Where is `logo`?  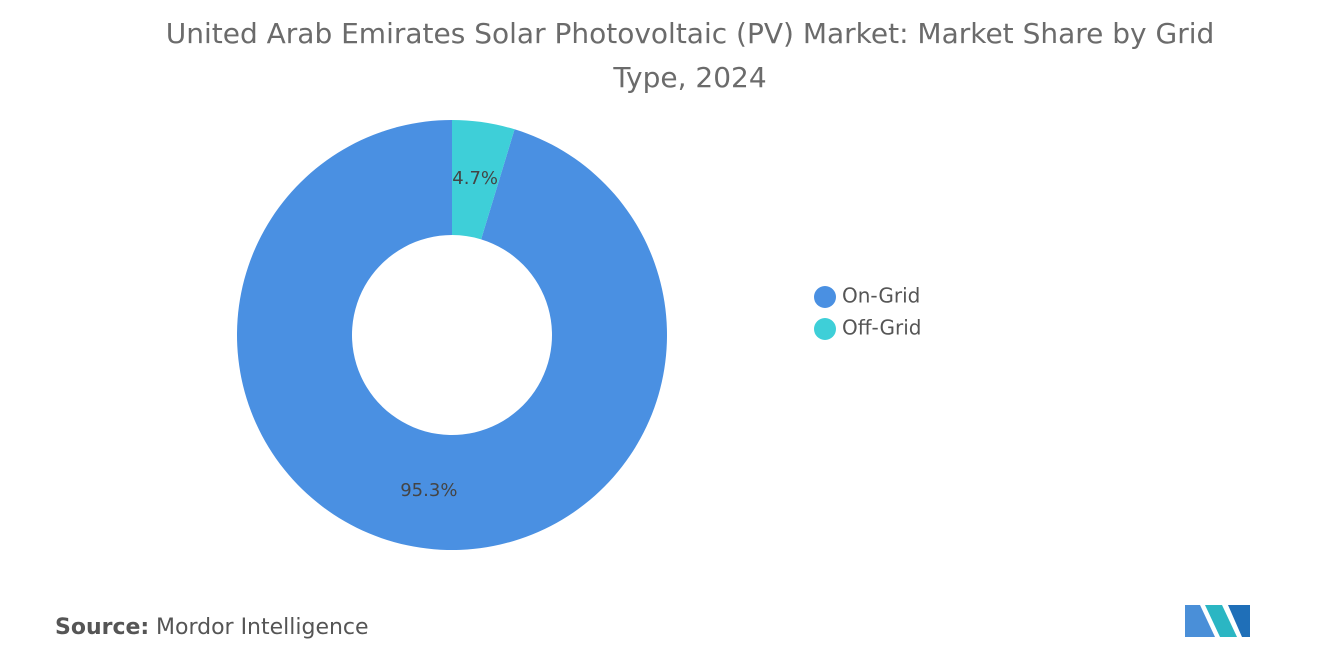 logo is located at coordinates (1217, 621).